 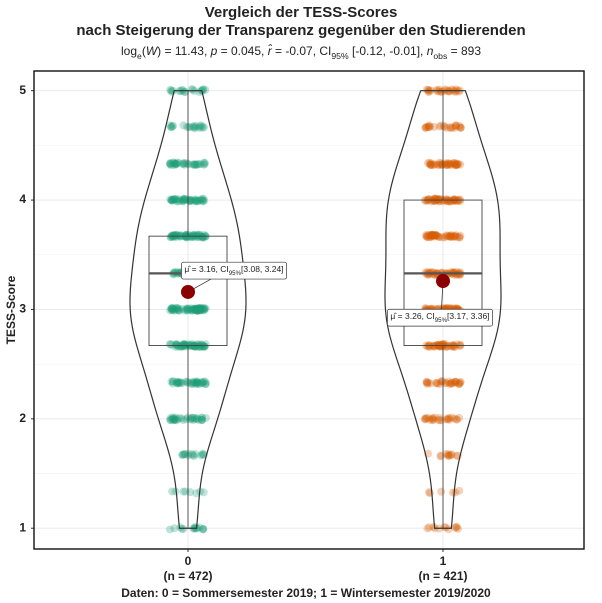 What do you see at coordinates (152, 51) in the screenshot?
I see `text-part: W` at bounding box center [152, 51].